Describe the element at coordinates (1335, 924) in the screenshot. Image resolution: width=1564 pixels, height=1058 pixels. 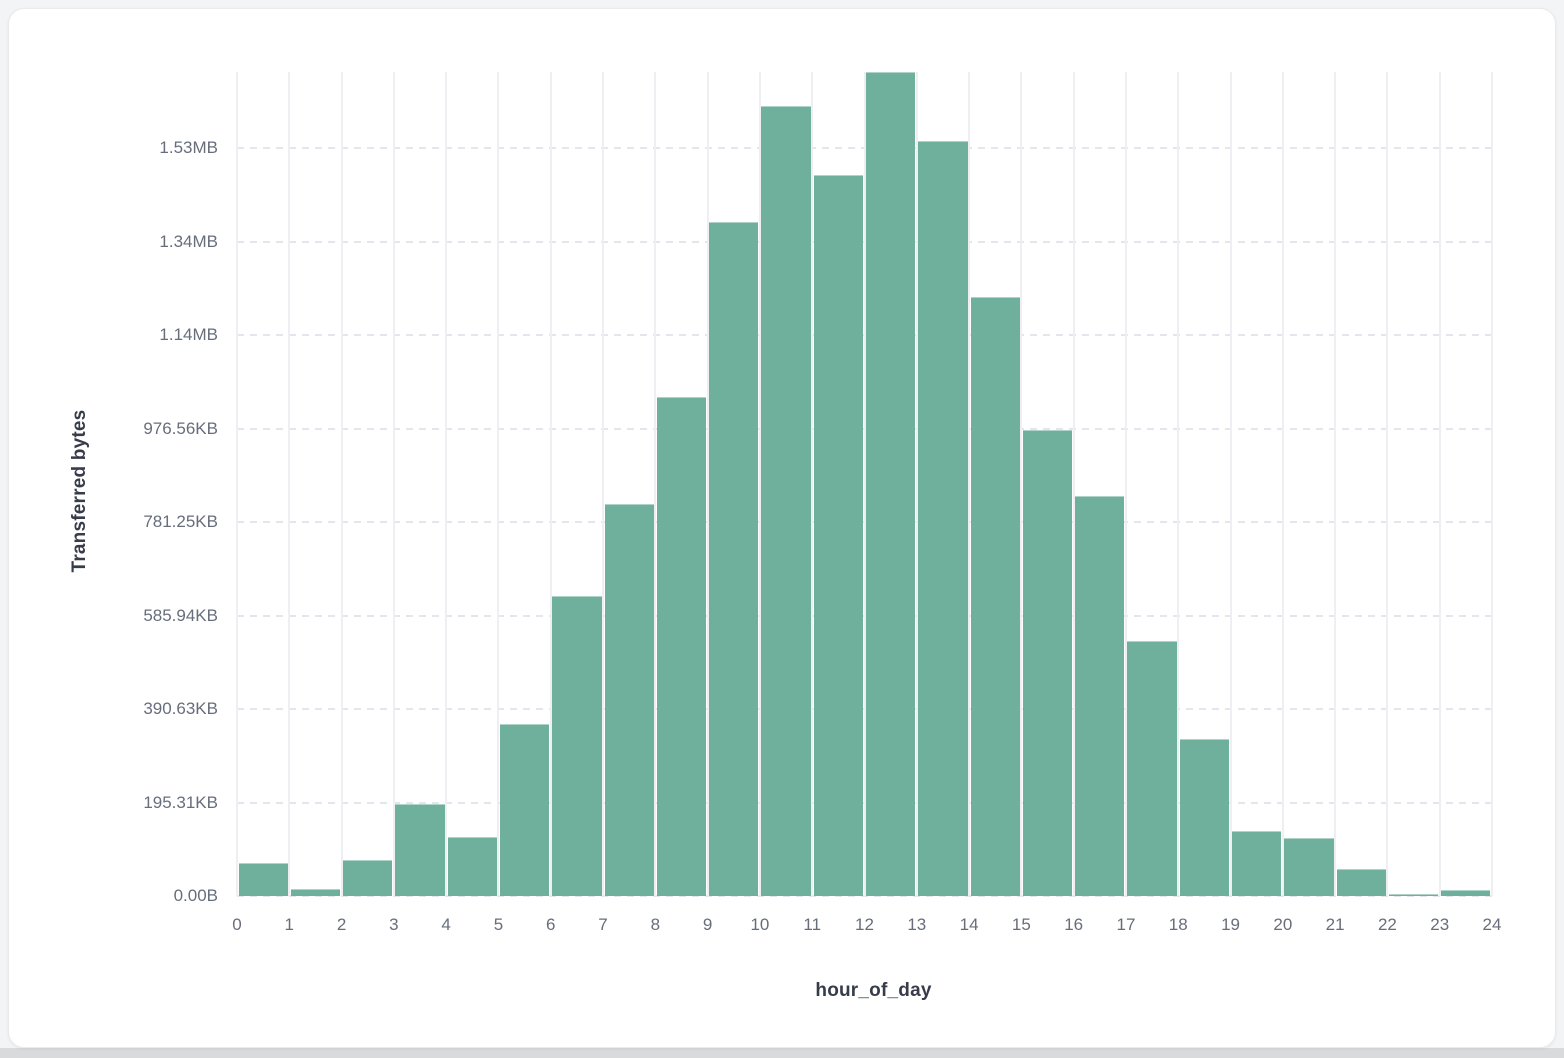
I see `x-tick-label: 21` at that location.